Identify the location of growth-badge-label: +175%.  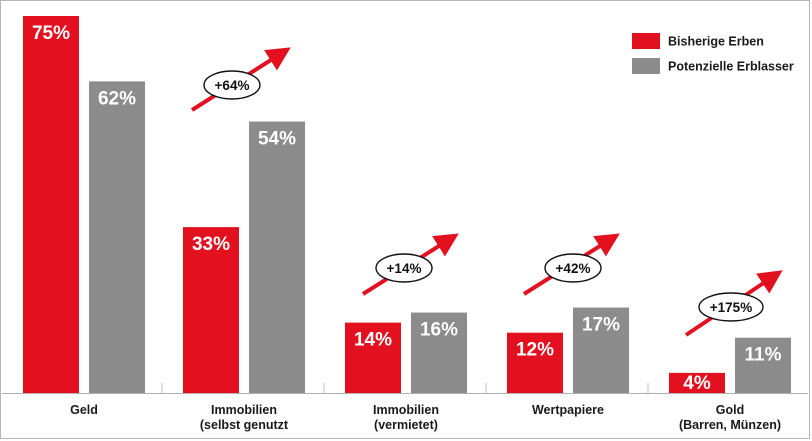
(731, 307).